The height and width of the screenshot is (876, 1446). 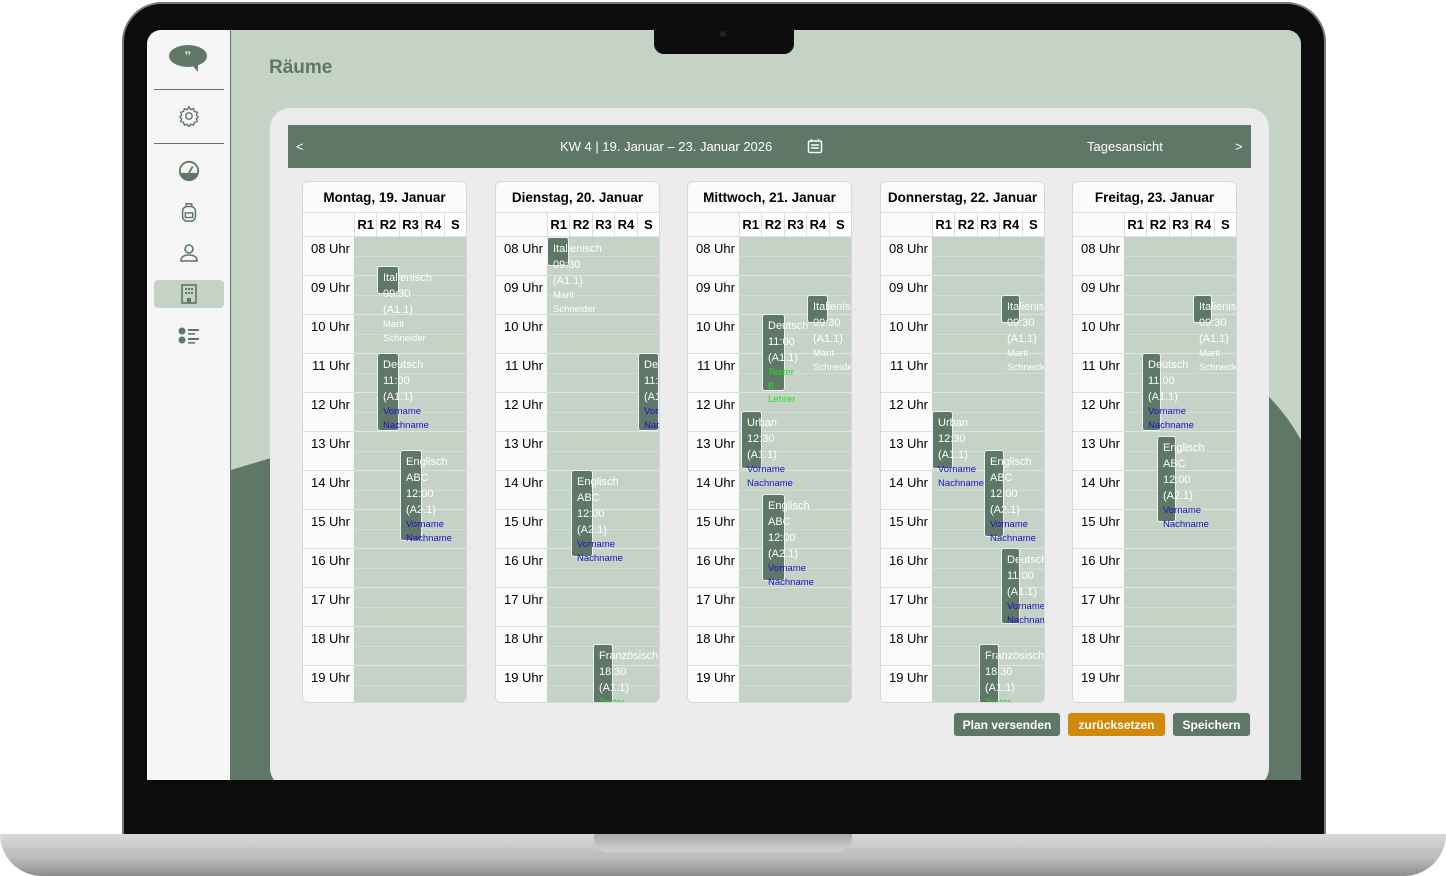 What do you see at coordinates (300, 146) in the screenshot?
I see `prev-week-button: <` at bounding box center [300, 146].